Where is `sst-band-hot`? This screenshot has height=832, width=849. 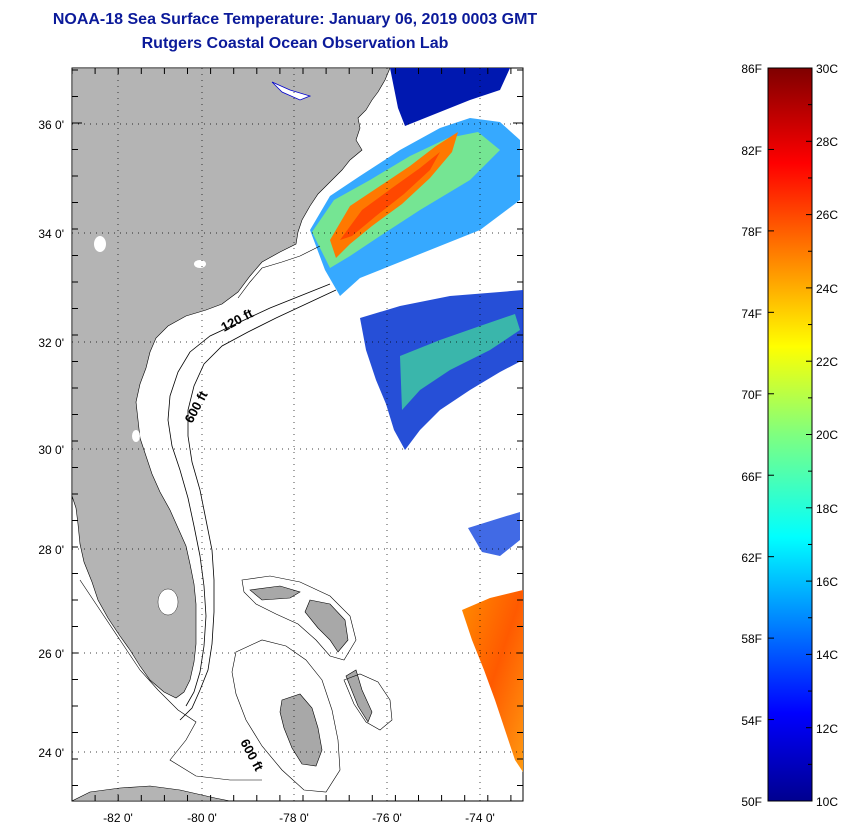
sst-band-hot is located at coordinates (390, 196).